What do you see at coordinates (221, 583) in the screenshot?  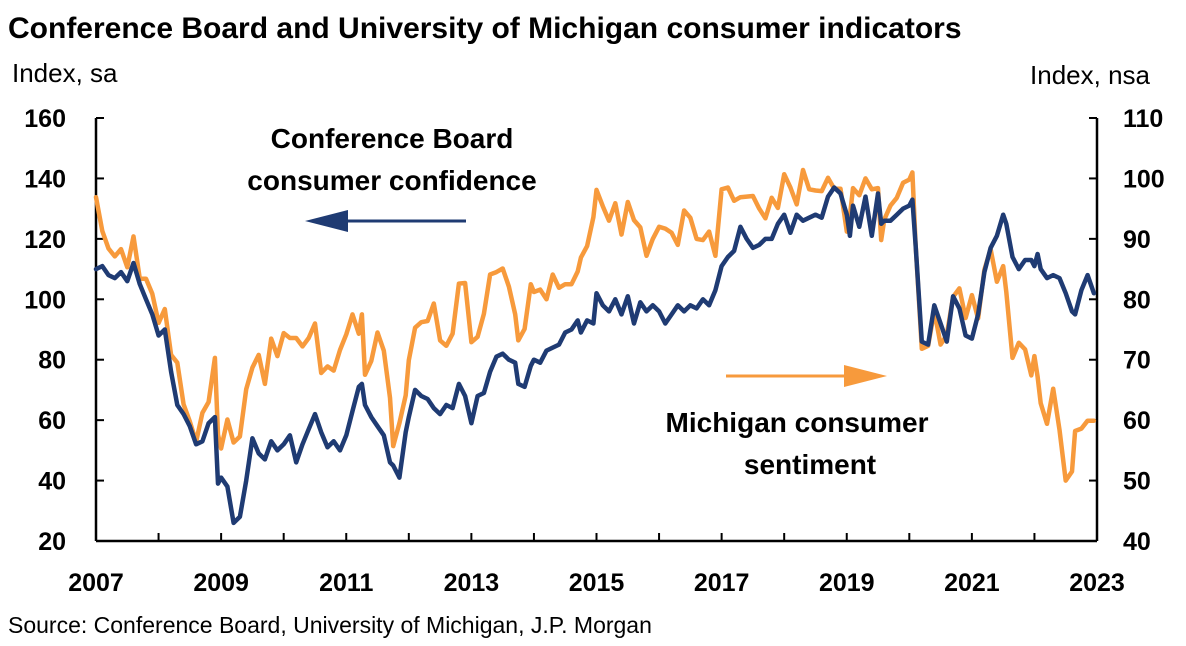 I see `x-tick-label: 2009` at bounding box center [221, 583].